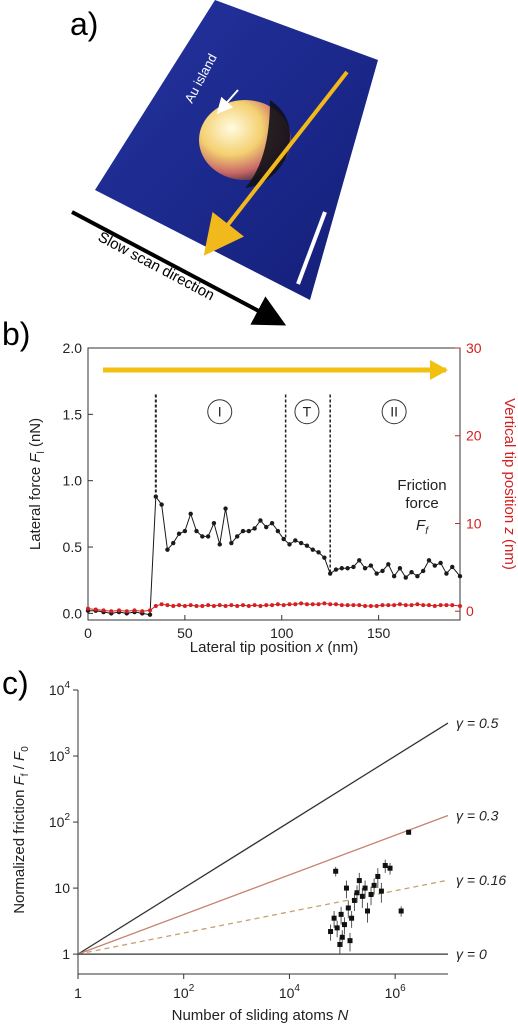  Describe the element at coordinates (274, 555) in the screenshot. I see `lateral-force-line` at that location.